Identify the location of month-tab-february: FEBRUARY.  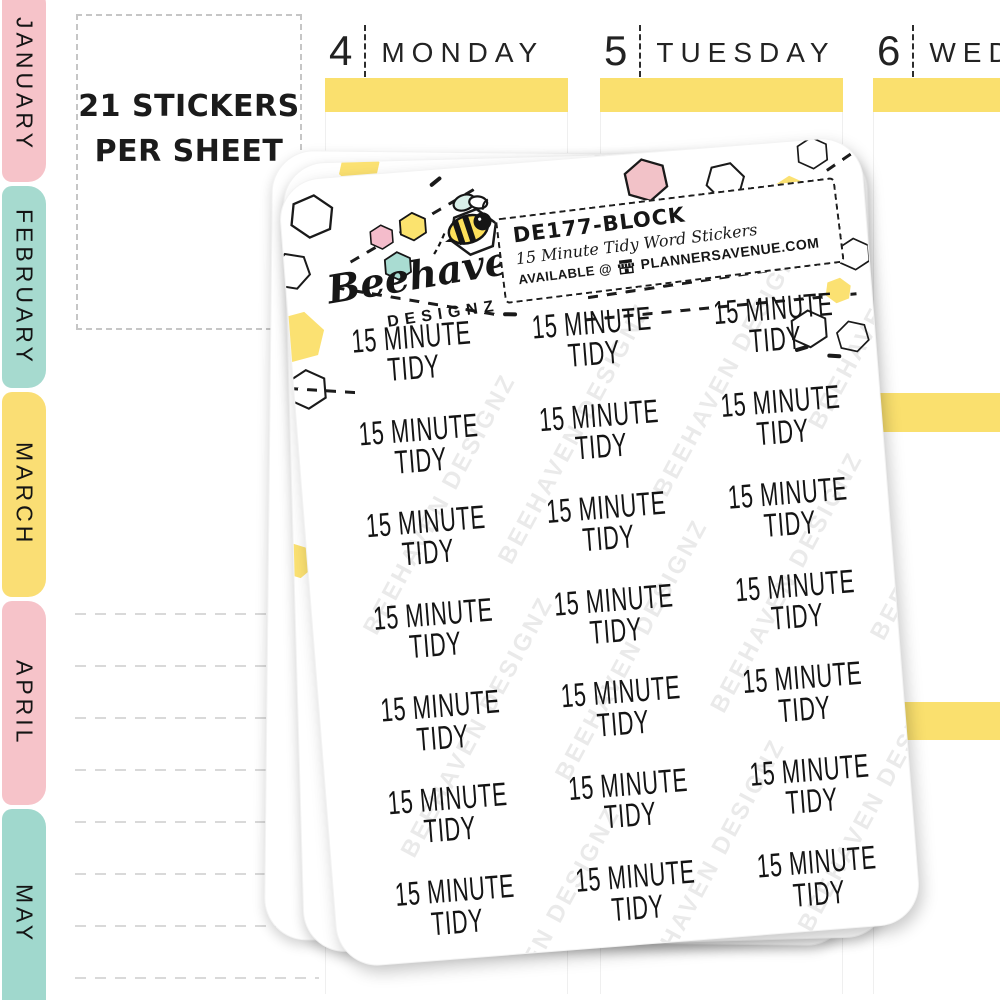
(24, 287).